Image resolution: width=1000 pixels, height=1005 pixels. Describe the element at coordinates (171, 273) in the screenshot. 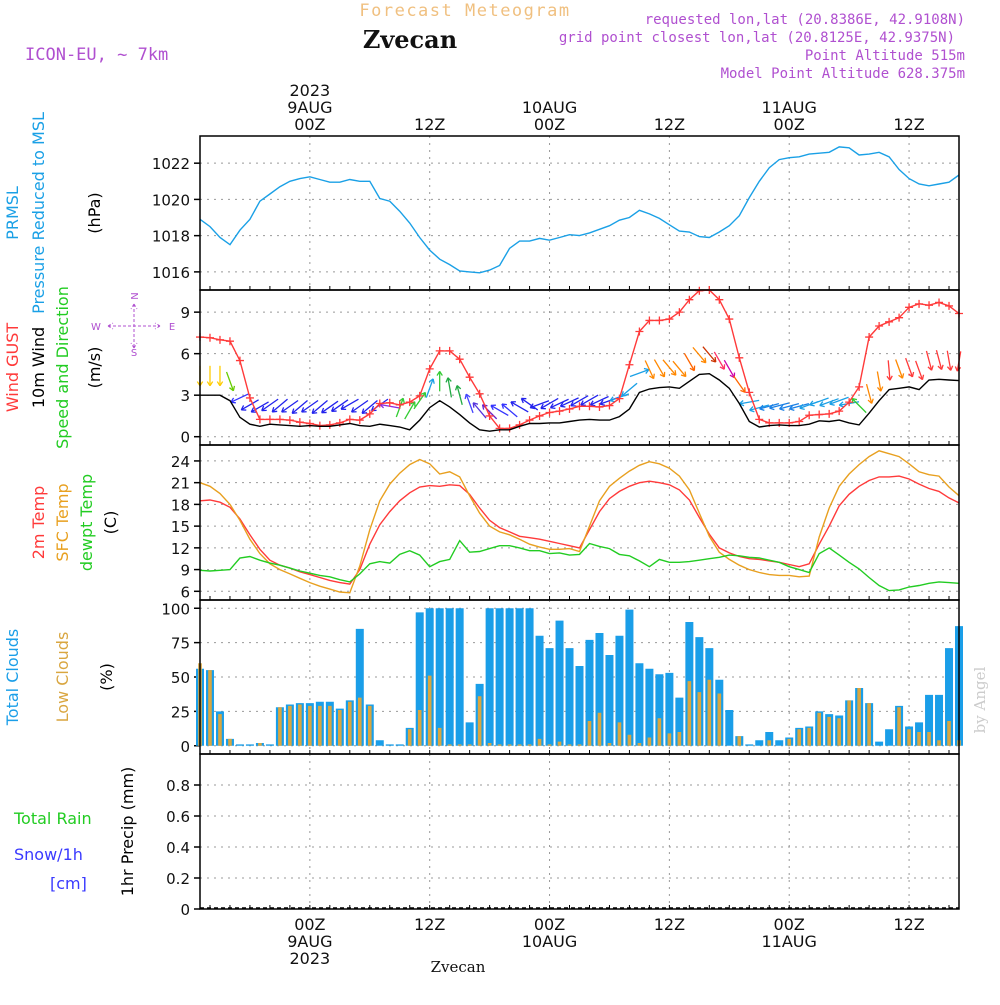

I see `y-tick-label: 1016` at that location.